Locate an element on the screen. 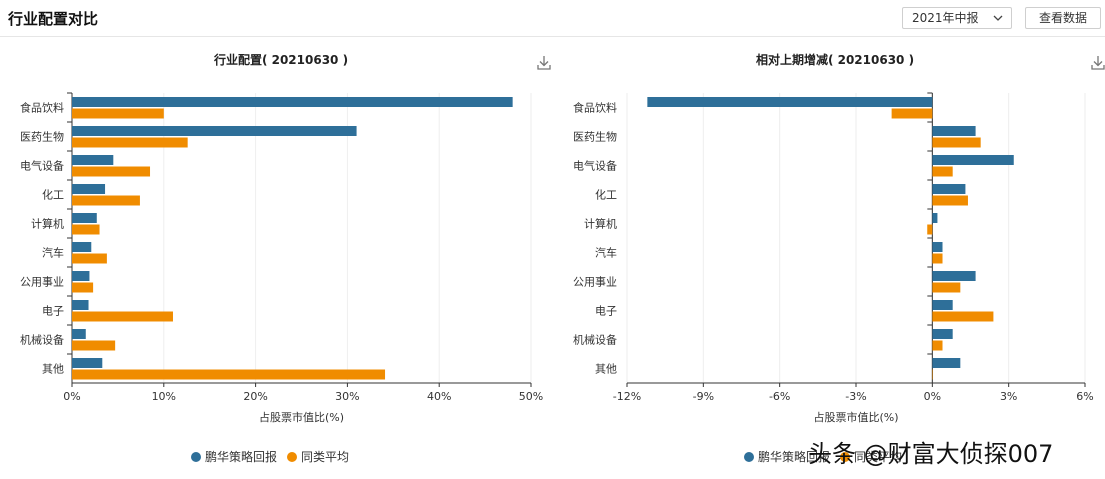 This screenshot has width=1105, height=479. x-tick-label: 40% is located at coordinates (439, 396).